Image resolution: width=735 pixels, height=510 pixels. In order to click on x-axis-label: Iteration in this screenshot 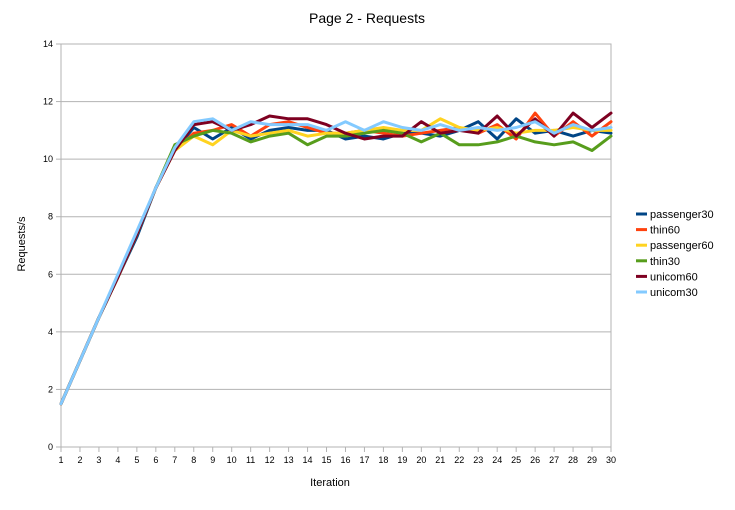, I will do `click(330, 483)`.